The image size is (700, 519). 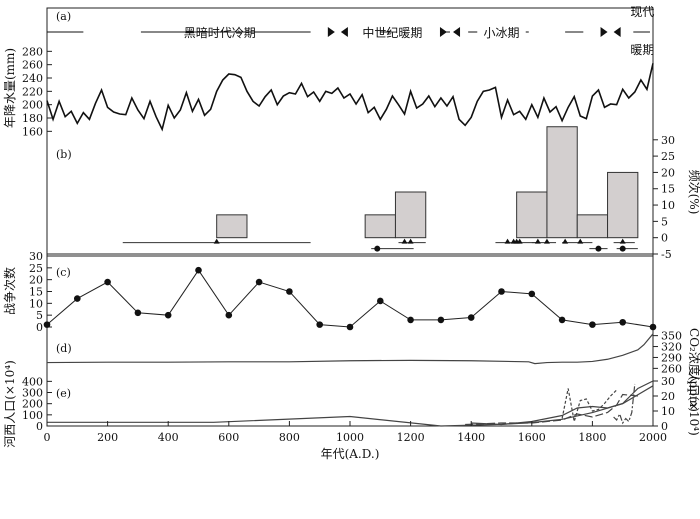 What do you see at coordinates (671, 368) in the screenshot?
I see `d-ytick-label: 260` at bounding box center [671, 368].